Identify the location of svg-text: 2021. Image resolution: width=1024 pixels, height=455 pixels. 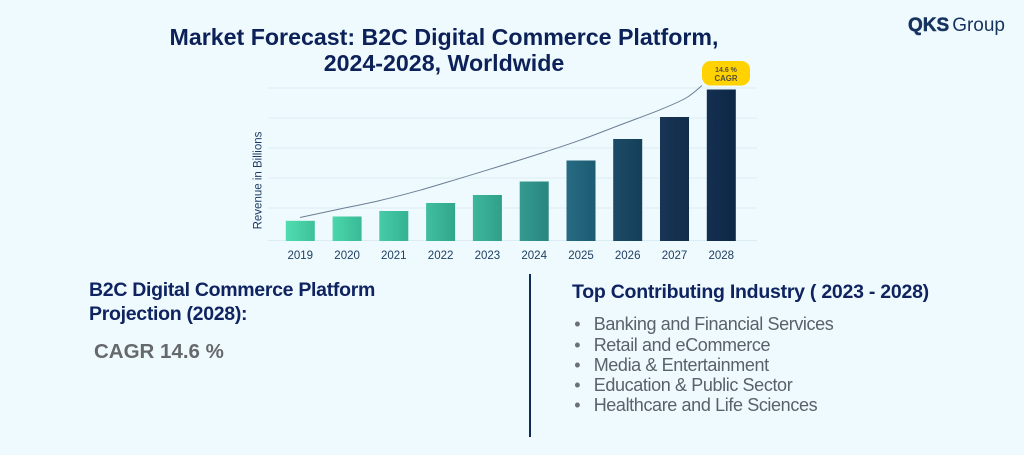
(394, 256).